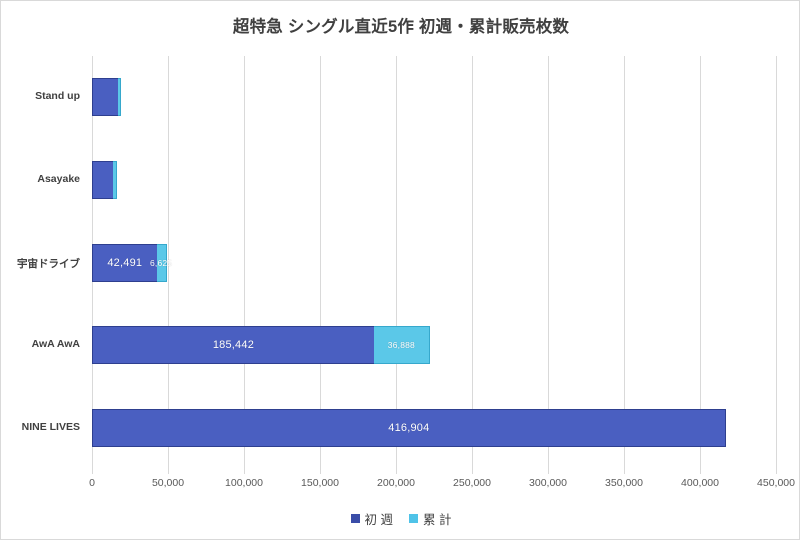 This screenshot has width=800, height=540. I want to click on legend-label: 初 週, so click(378, 520).